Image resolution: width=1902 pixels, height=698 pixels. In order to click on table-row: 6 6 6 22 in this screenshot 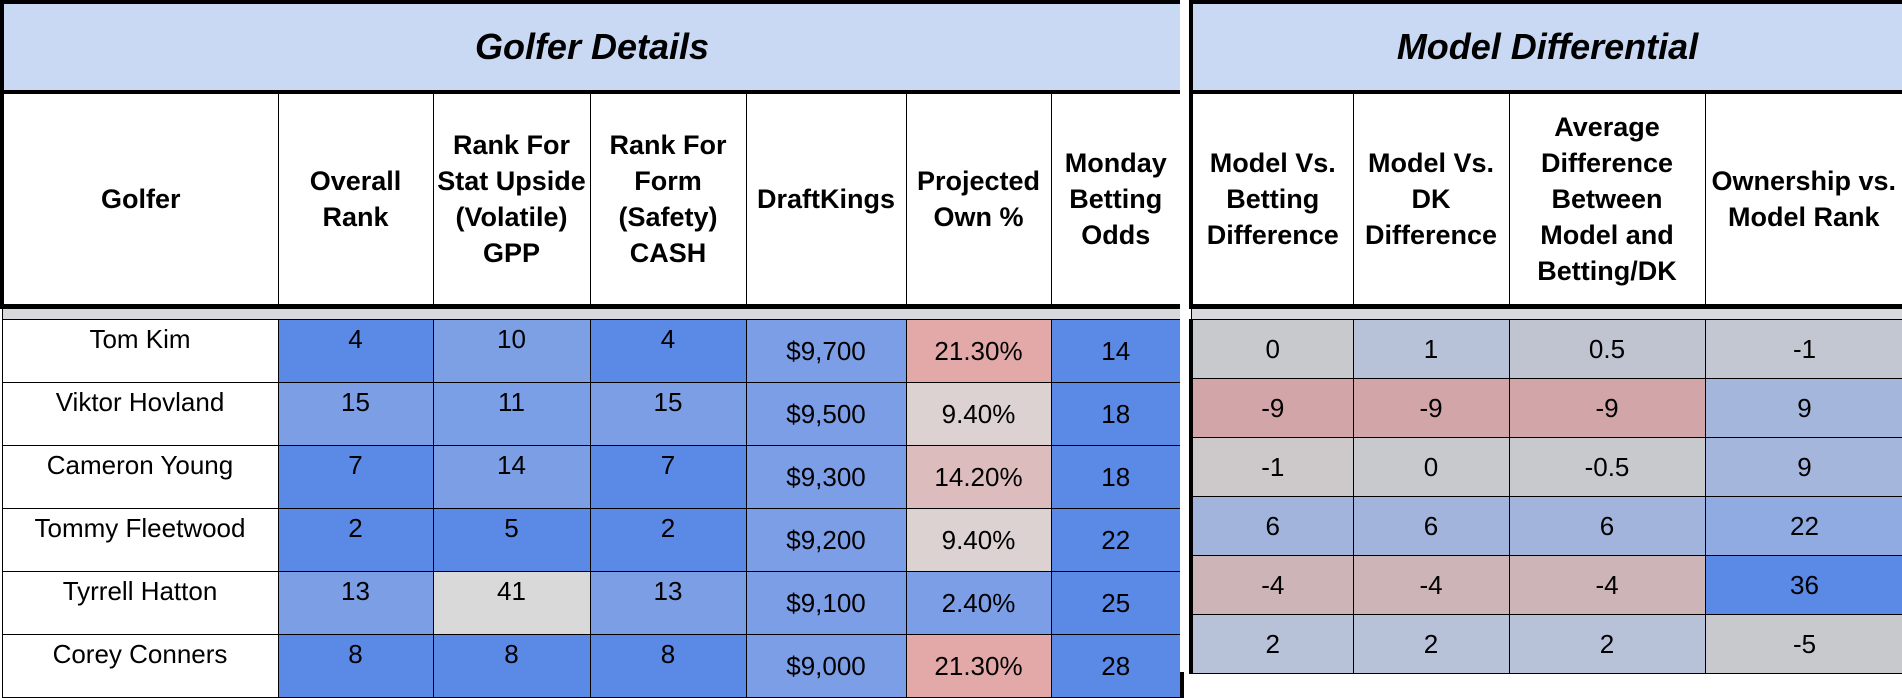, I will do `click(1545, 526)`.